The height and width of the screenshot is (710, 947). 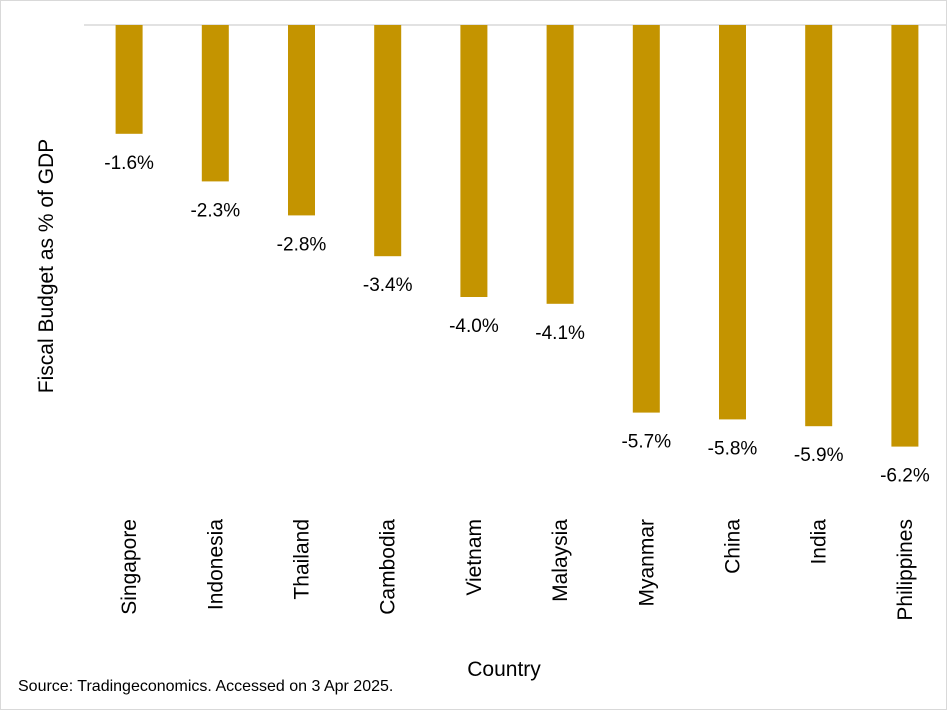 I want to click on data-label-malaysia: -4.1%, so click(x=560, y=333).